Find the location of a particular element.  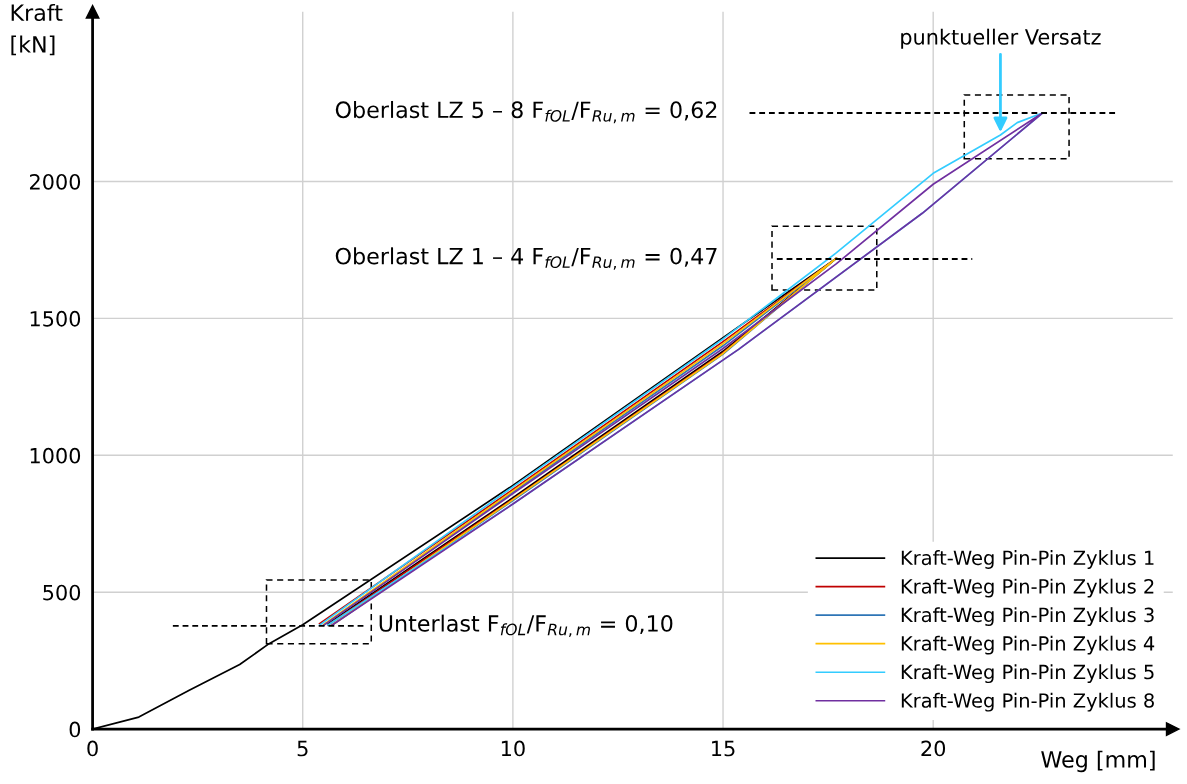

y-tick-label: 1500 is located at coordinates (55, 318).